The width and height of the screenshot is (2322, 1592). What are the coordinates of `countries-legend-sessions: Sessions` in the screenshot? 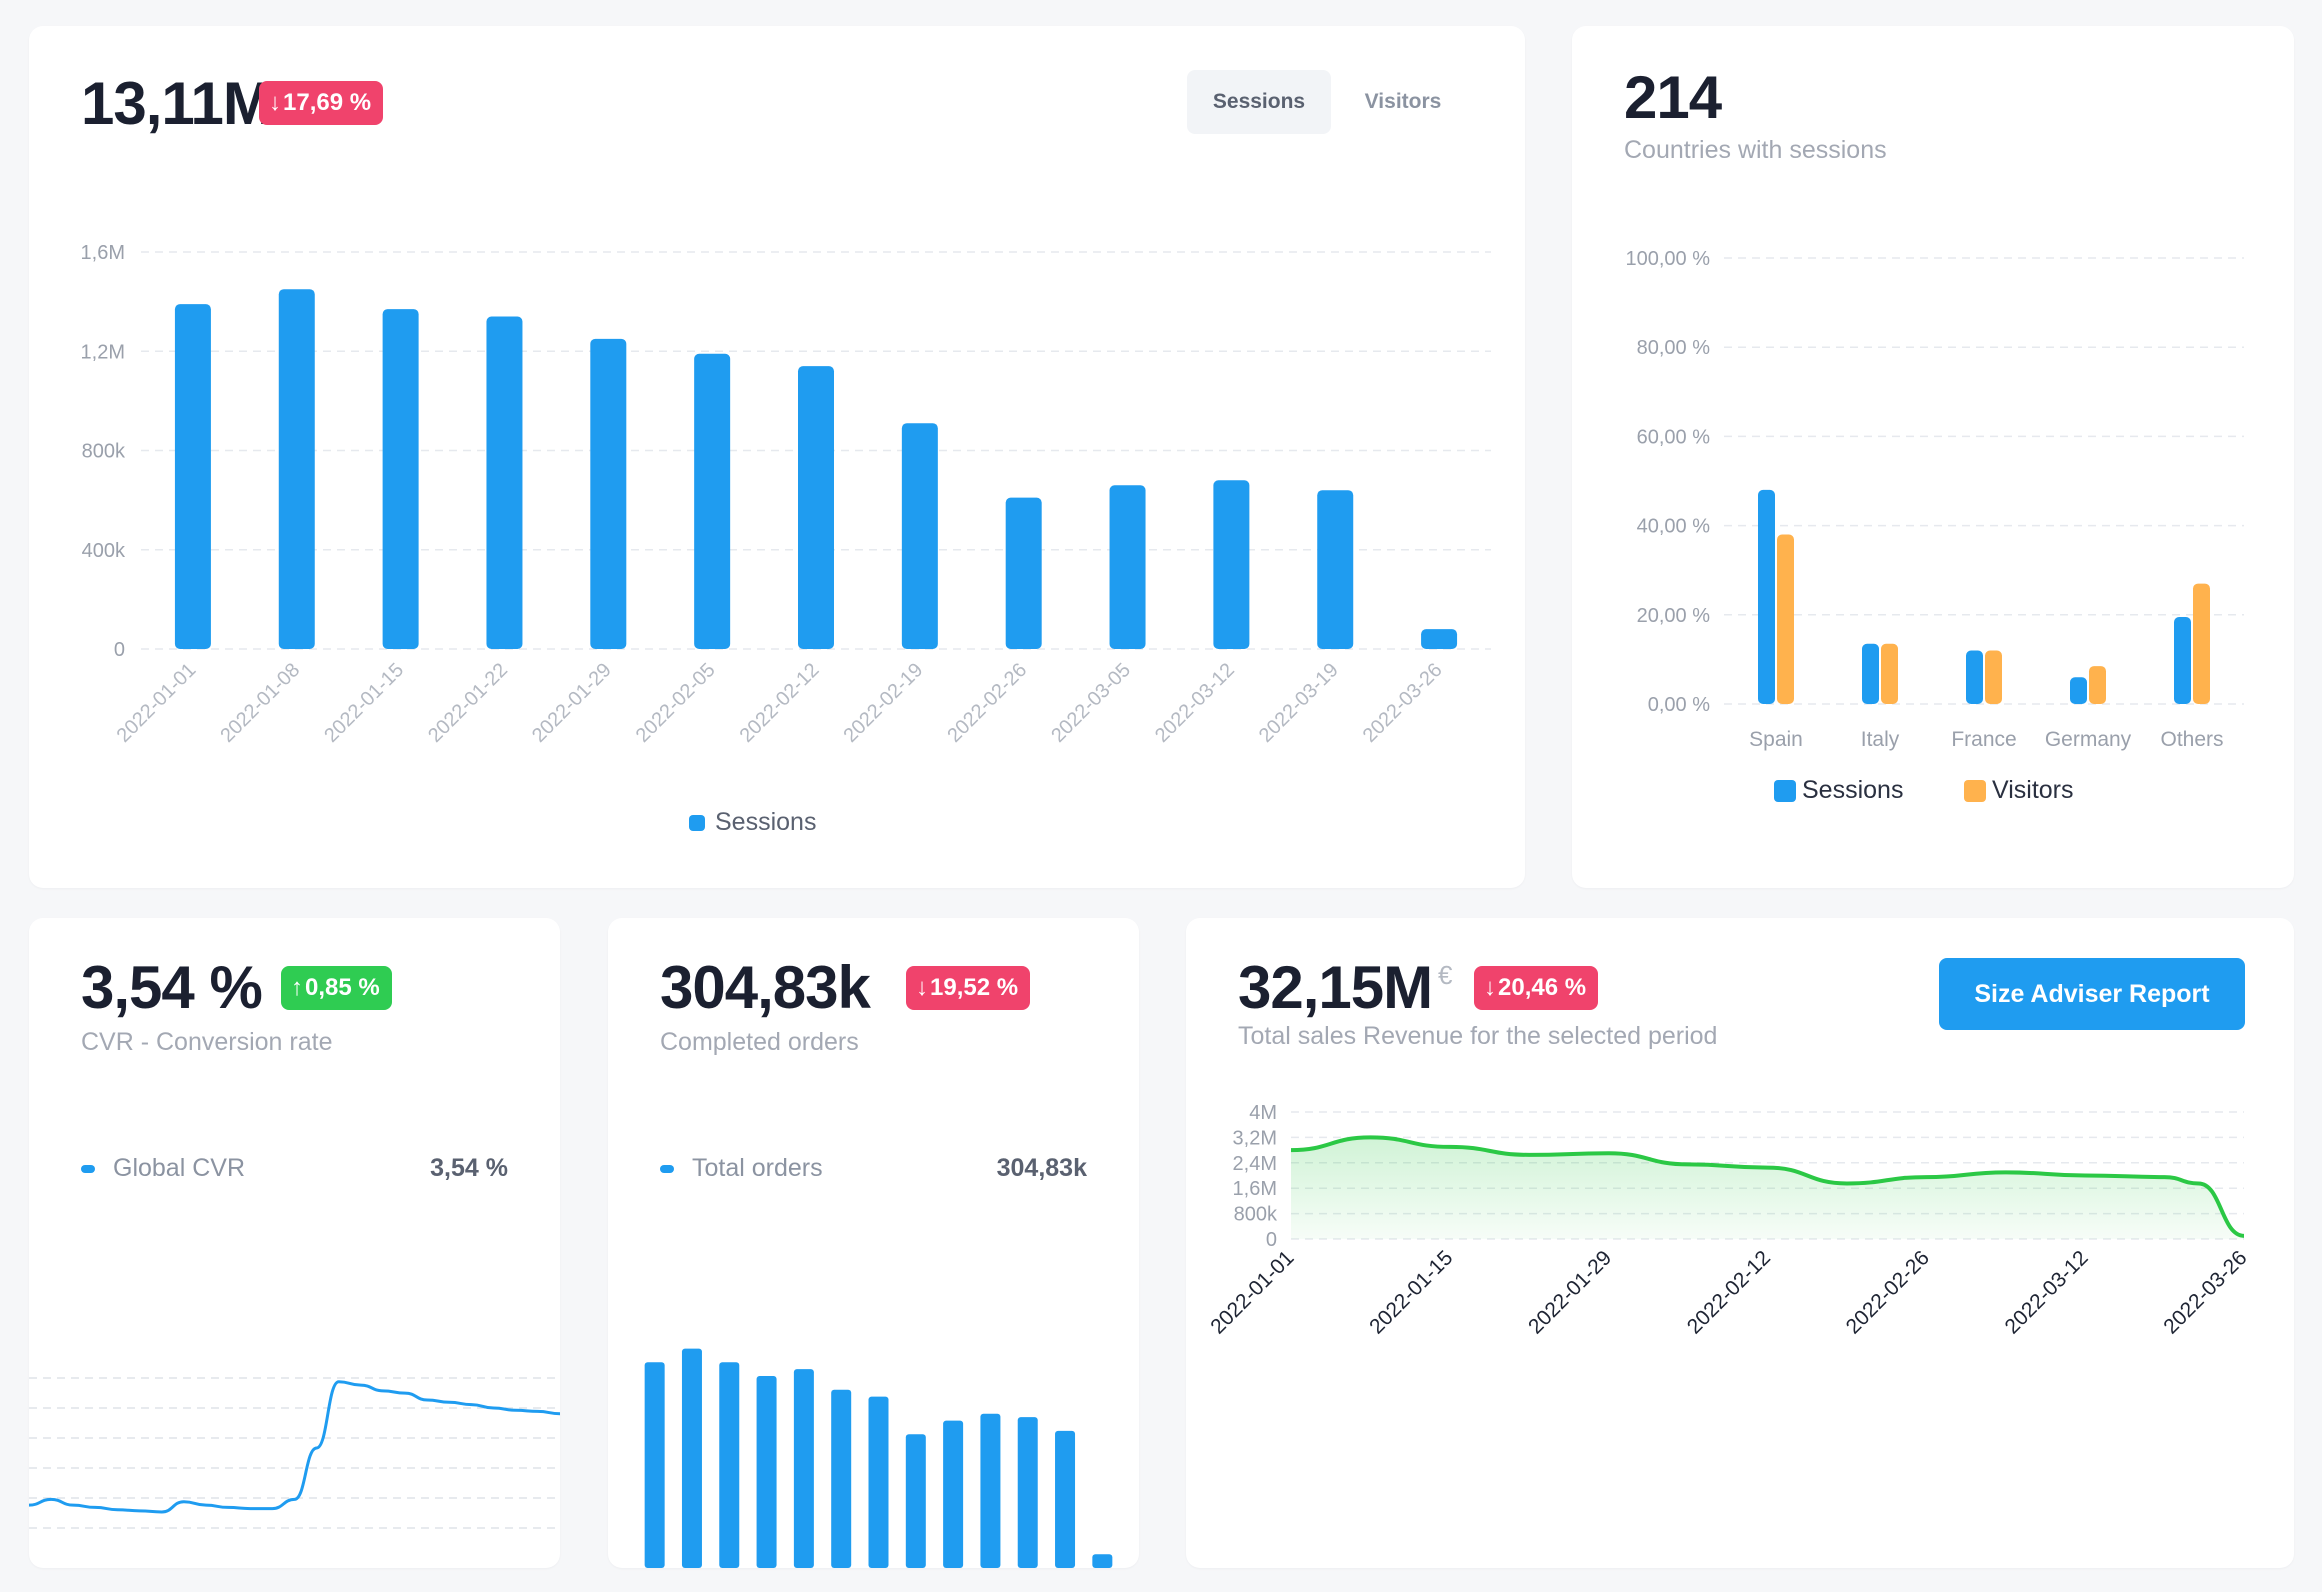 It's located at (1838, 790).